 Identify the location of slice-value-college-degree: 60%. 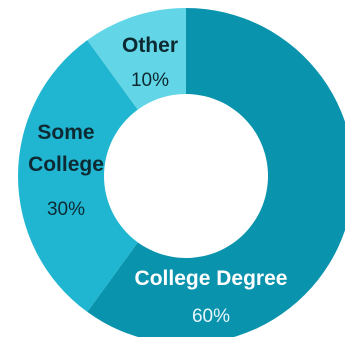
(211, 316).